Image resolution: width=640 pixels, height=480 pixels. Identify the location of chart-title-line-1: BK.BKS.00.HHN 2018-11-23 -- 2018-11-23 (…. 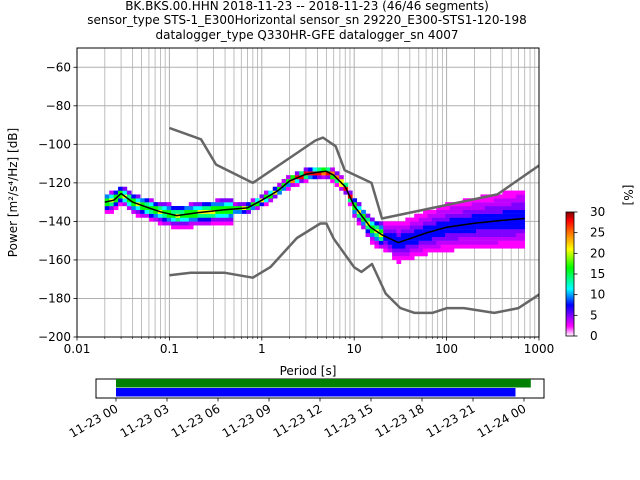
(307, 6).